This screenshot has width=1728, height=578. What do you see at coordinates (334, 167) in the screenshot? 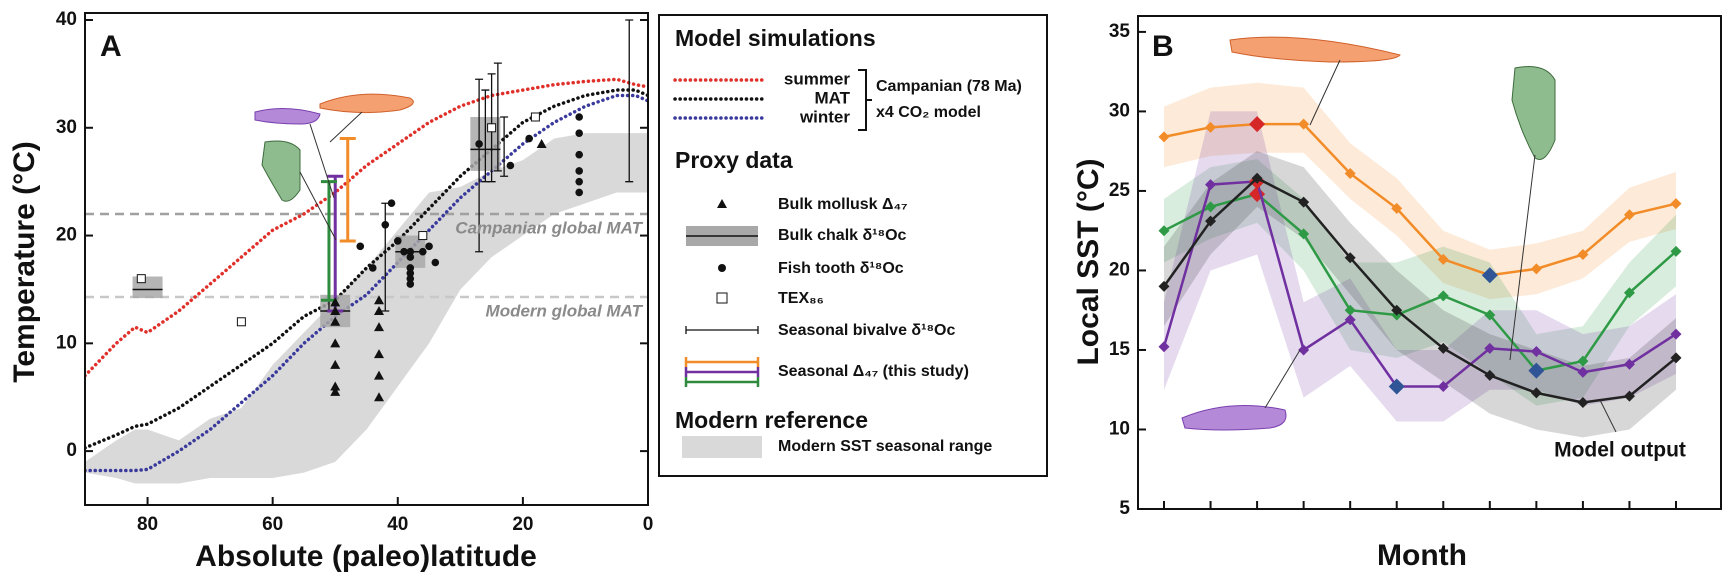
I see `shell-icons-a` at bounding box center [334, 167].